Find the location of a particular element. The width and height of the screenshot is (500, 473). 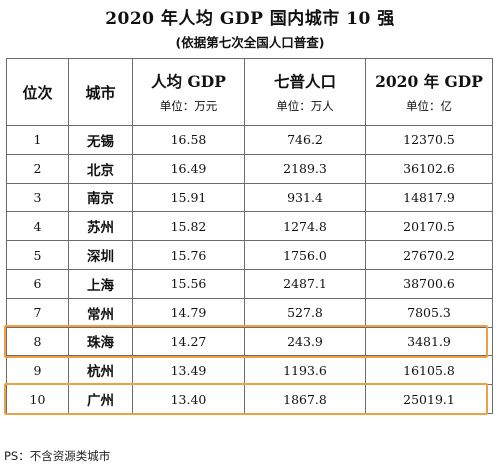

table-row: 8 珠海 14.27 243.9 3481.9 is located at coordinates (249, 341).